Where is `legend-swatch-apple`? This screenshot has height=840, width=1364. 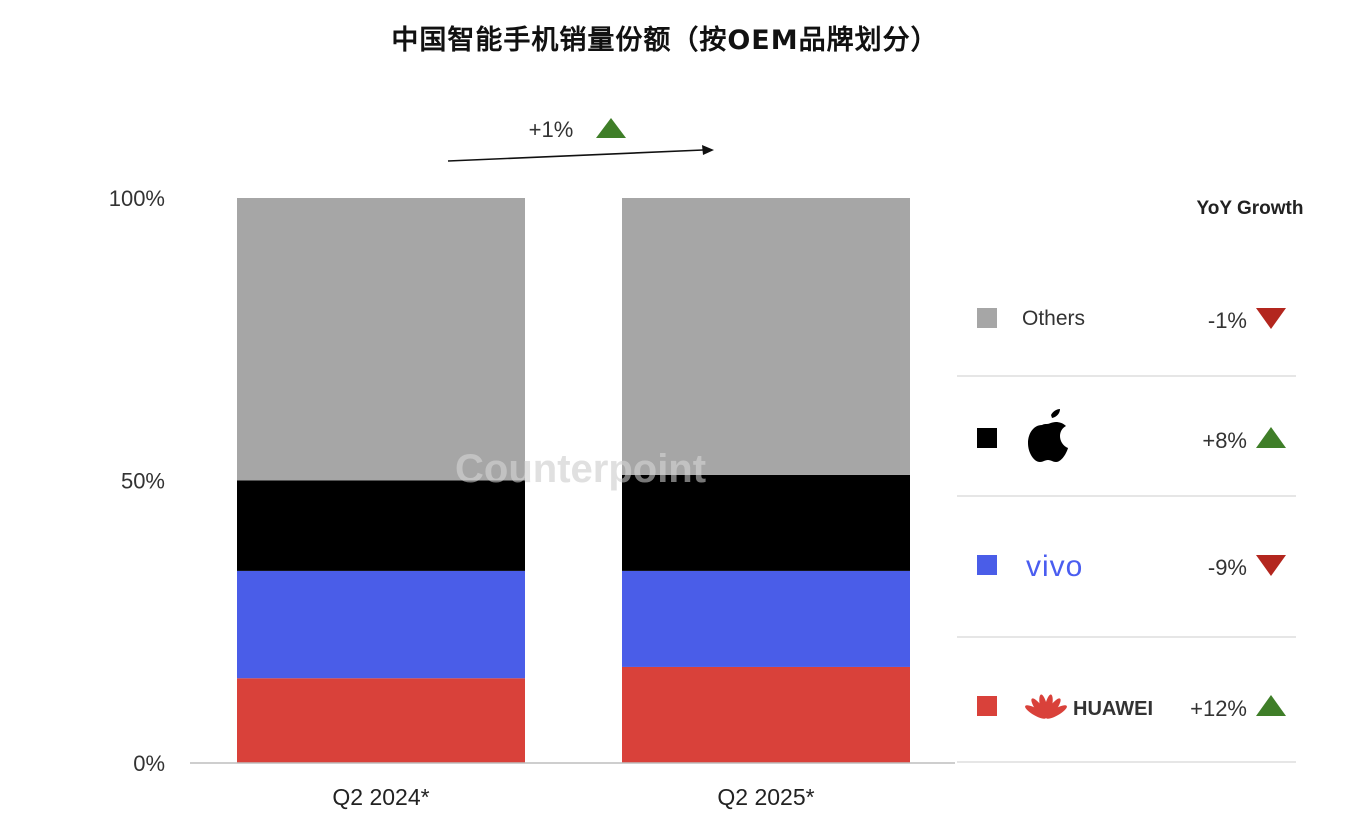
legend-swatch-apple is located at coordinates (987, 438).